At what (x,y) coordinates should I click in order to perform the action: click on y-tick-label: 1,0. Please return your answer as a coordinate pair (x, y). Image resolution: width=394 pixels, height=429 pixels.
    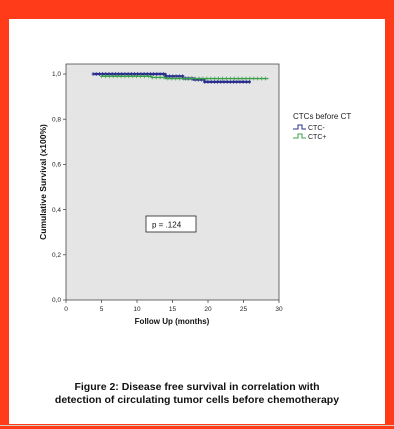
    Looking at the image, I should click on (56, 74).